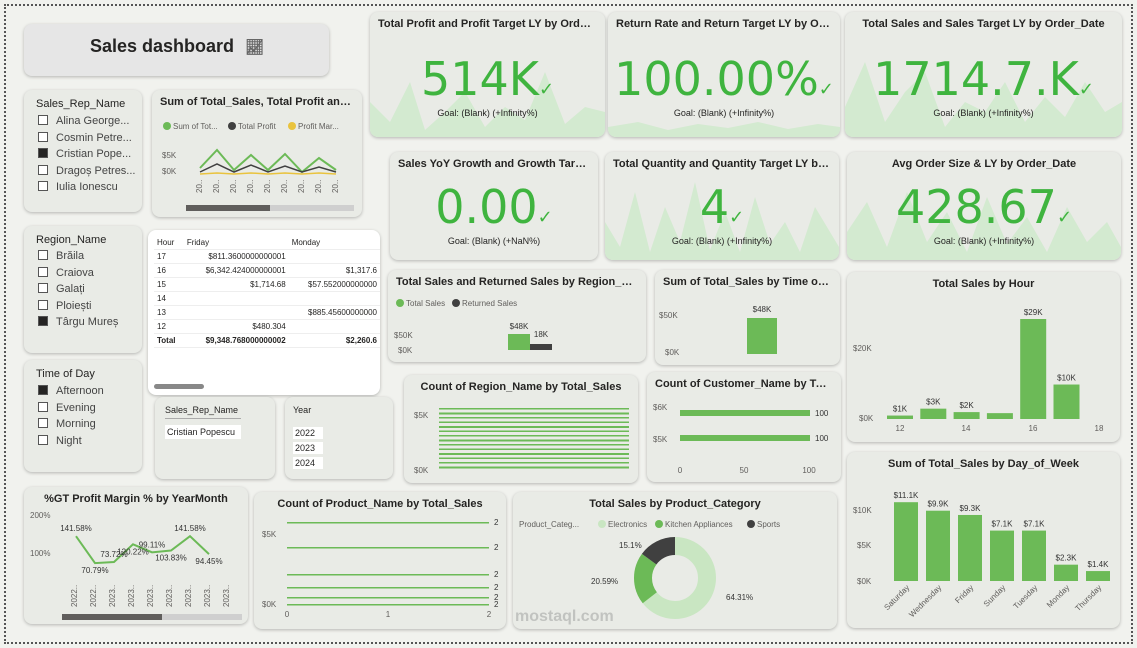 This screenshot has height=648, width=1137. What do you see at coordinates (1058, 596) in the screenshot?
I see `x-tick: Monday` at bounding box center [1058, 596].